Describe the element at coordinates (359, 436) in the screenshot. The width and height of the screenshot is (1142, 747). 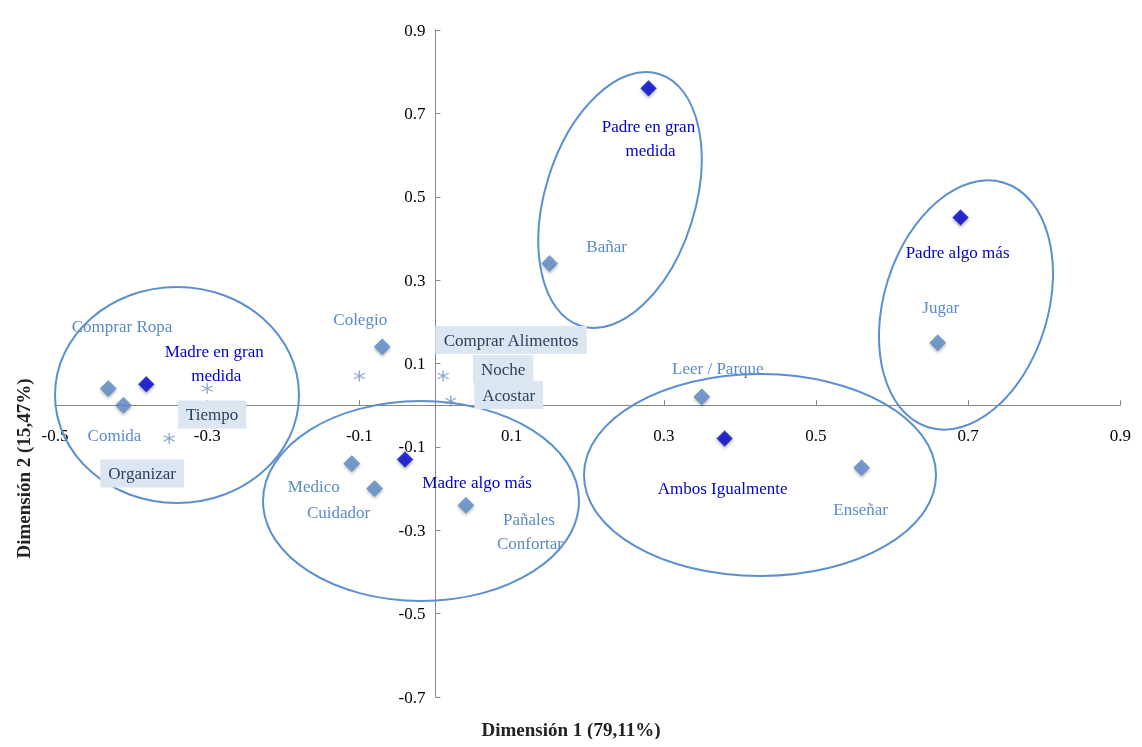
I see `x-tick-label: -0.1` at that location.